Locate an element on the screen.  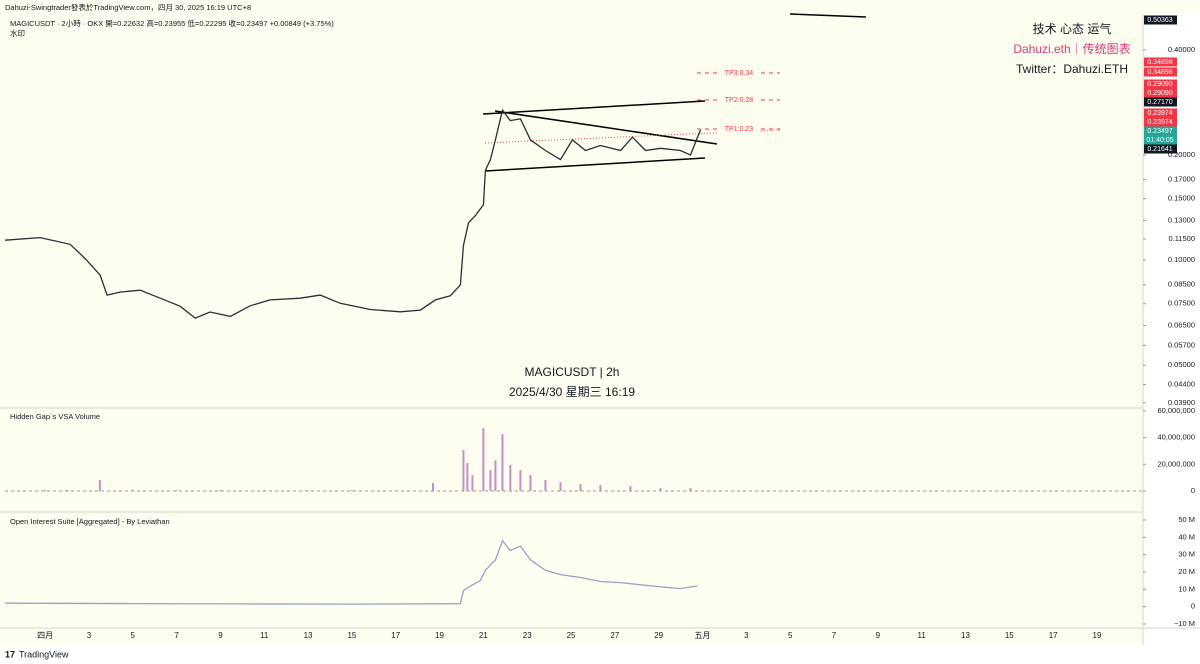
x-tick-label: 27 is located at coordinates (614, 635).